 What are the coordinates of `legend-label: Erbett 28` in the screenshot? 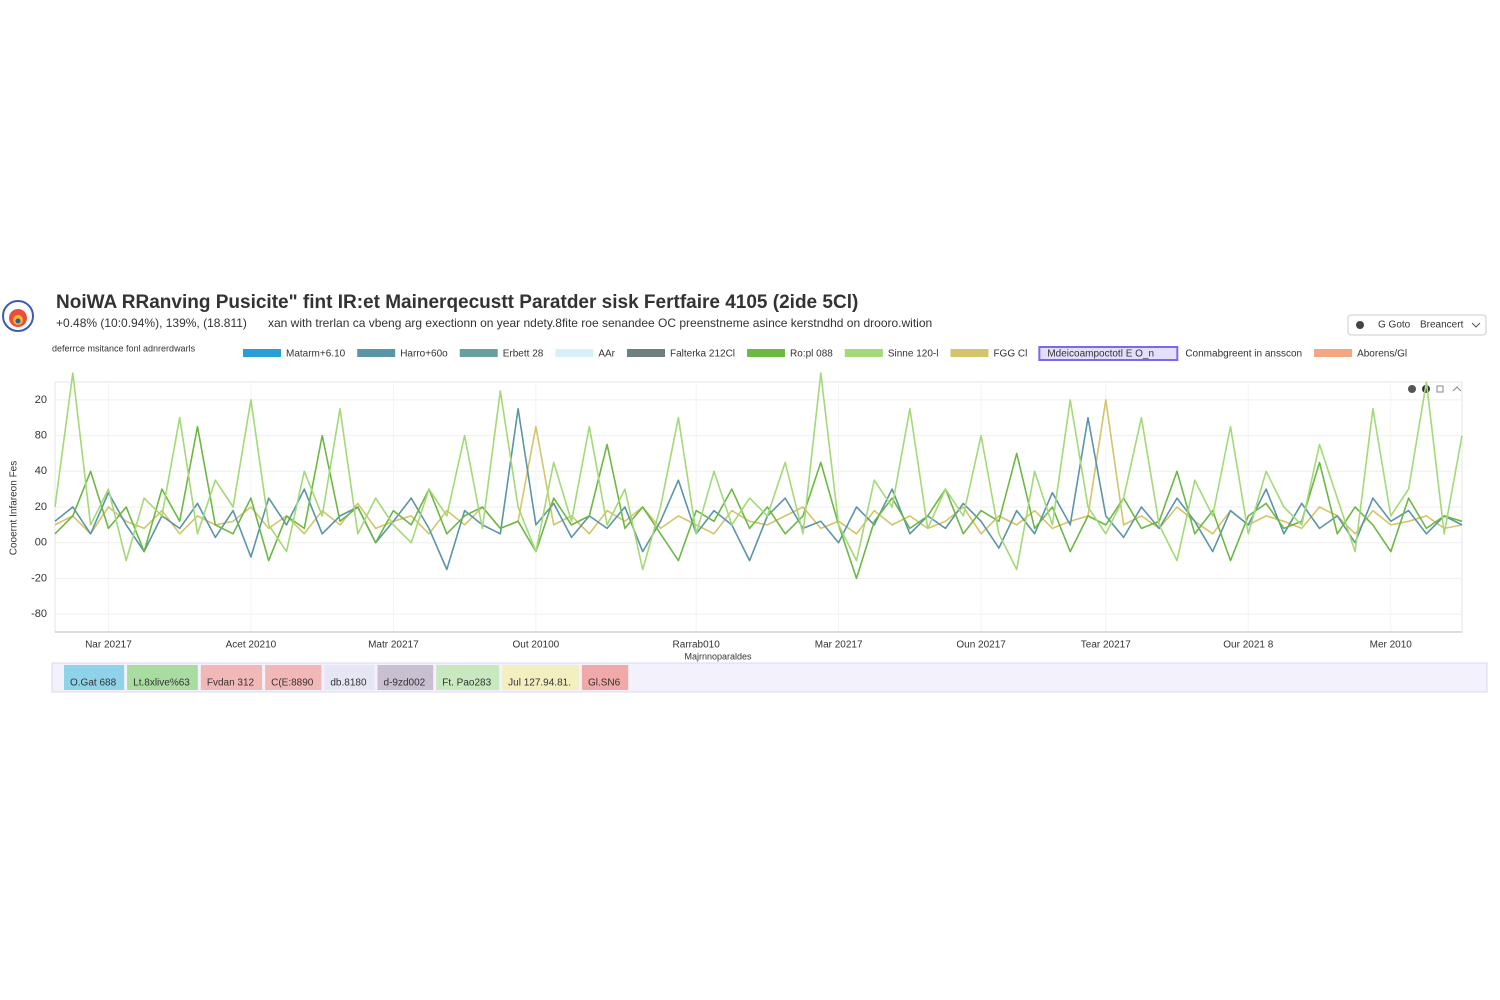 It's located at (523, 354).